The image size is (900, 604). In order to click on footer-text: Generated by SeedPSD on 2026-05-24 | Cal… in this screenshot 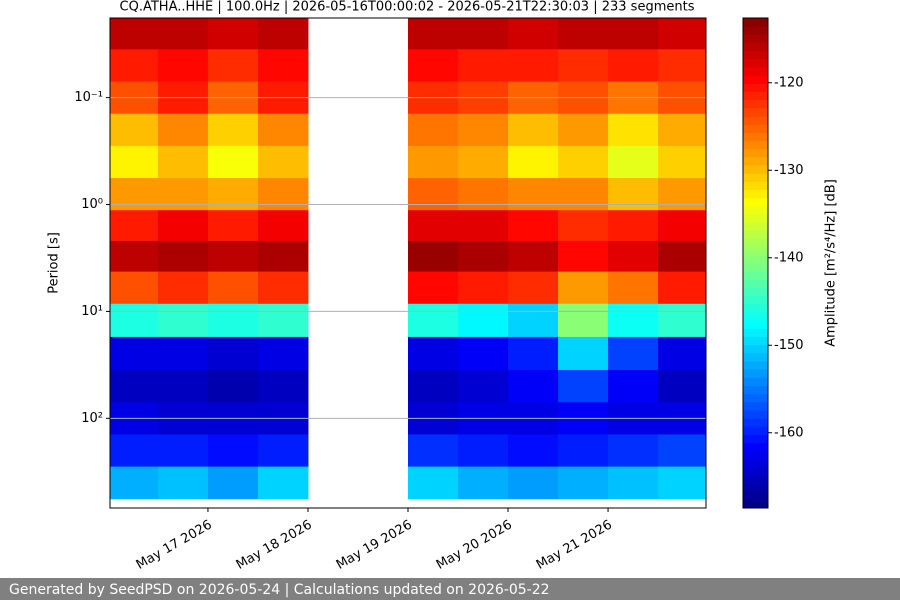, I will do `click(279, 590)`.